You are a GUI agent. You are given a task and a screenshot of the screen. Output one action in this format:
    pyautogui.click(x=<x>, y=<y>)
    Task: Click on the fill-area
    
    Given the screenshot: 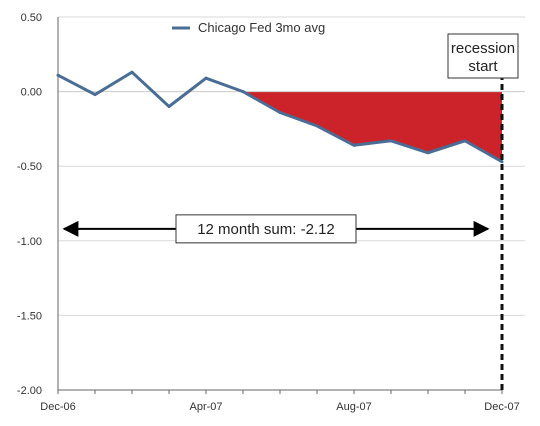 What is the action you would take?
    pyautogui.click(x=372, y=126)
    